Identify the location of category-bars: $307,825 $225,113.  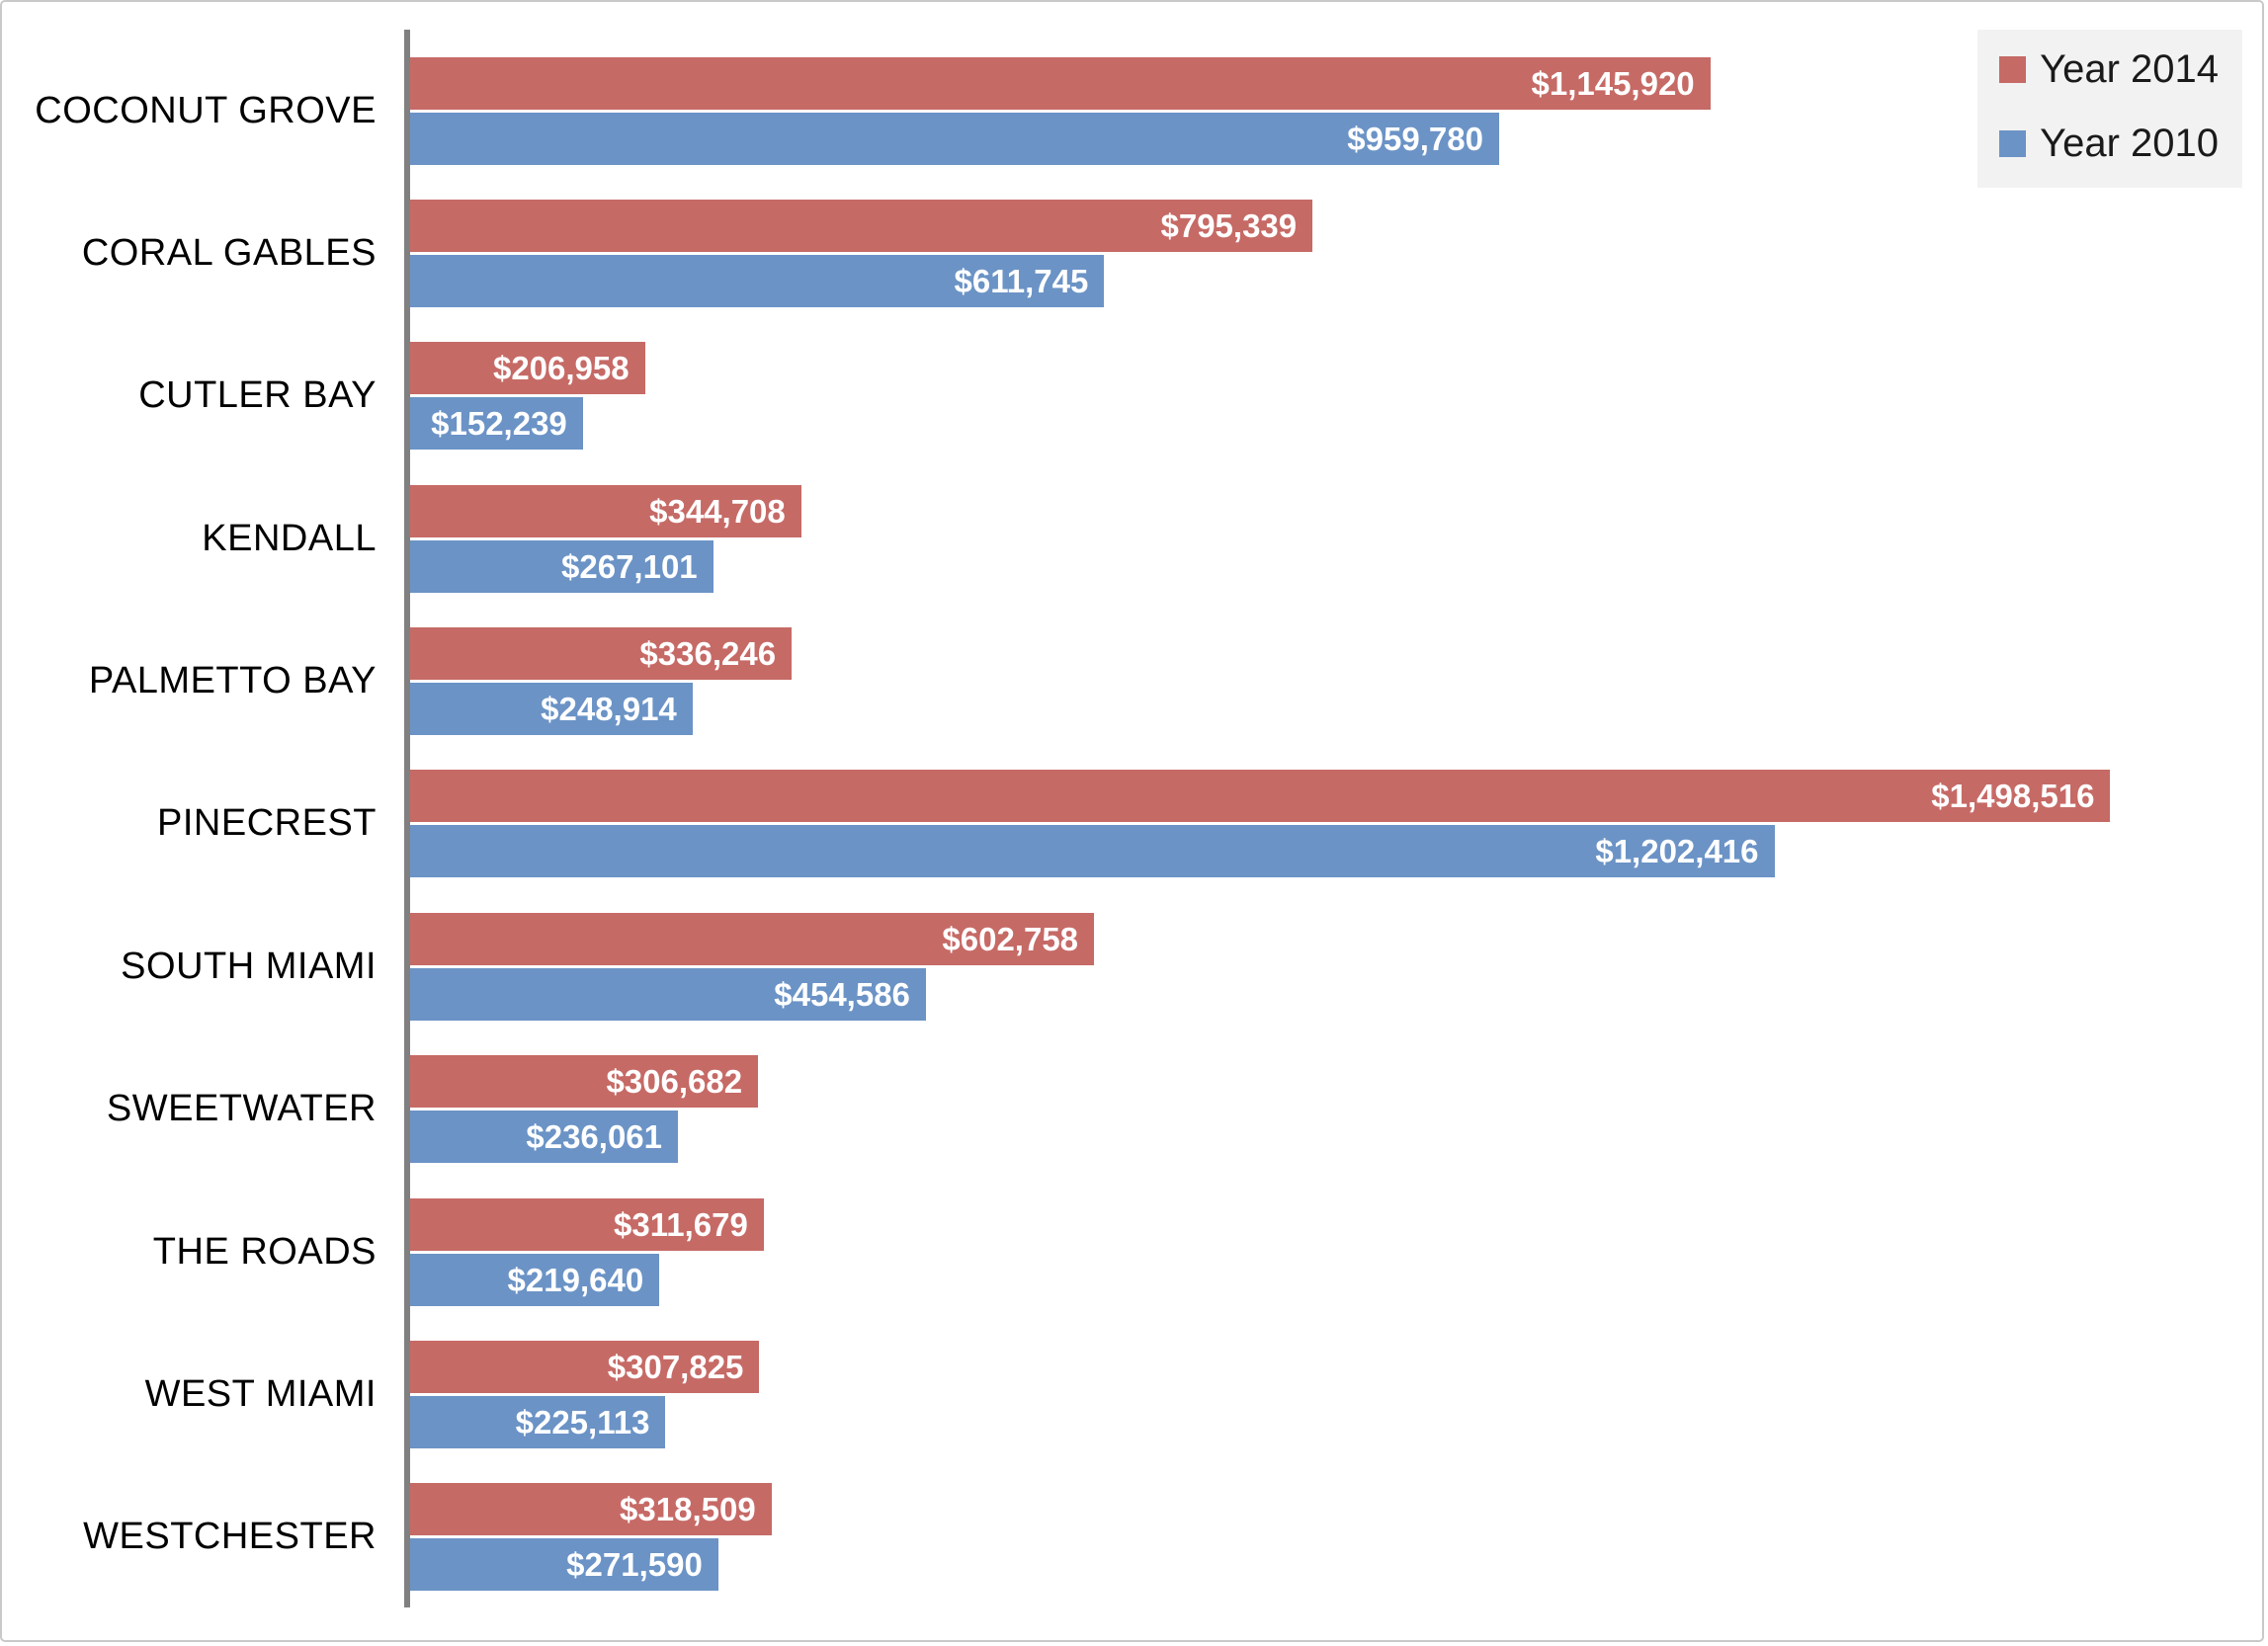
(1318, 1394).